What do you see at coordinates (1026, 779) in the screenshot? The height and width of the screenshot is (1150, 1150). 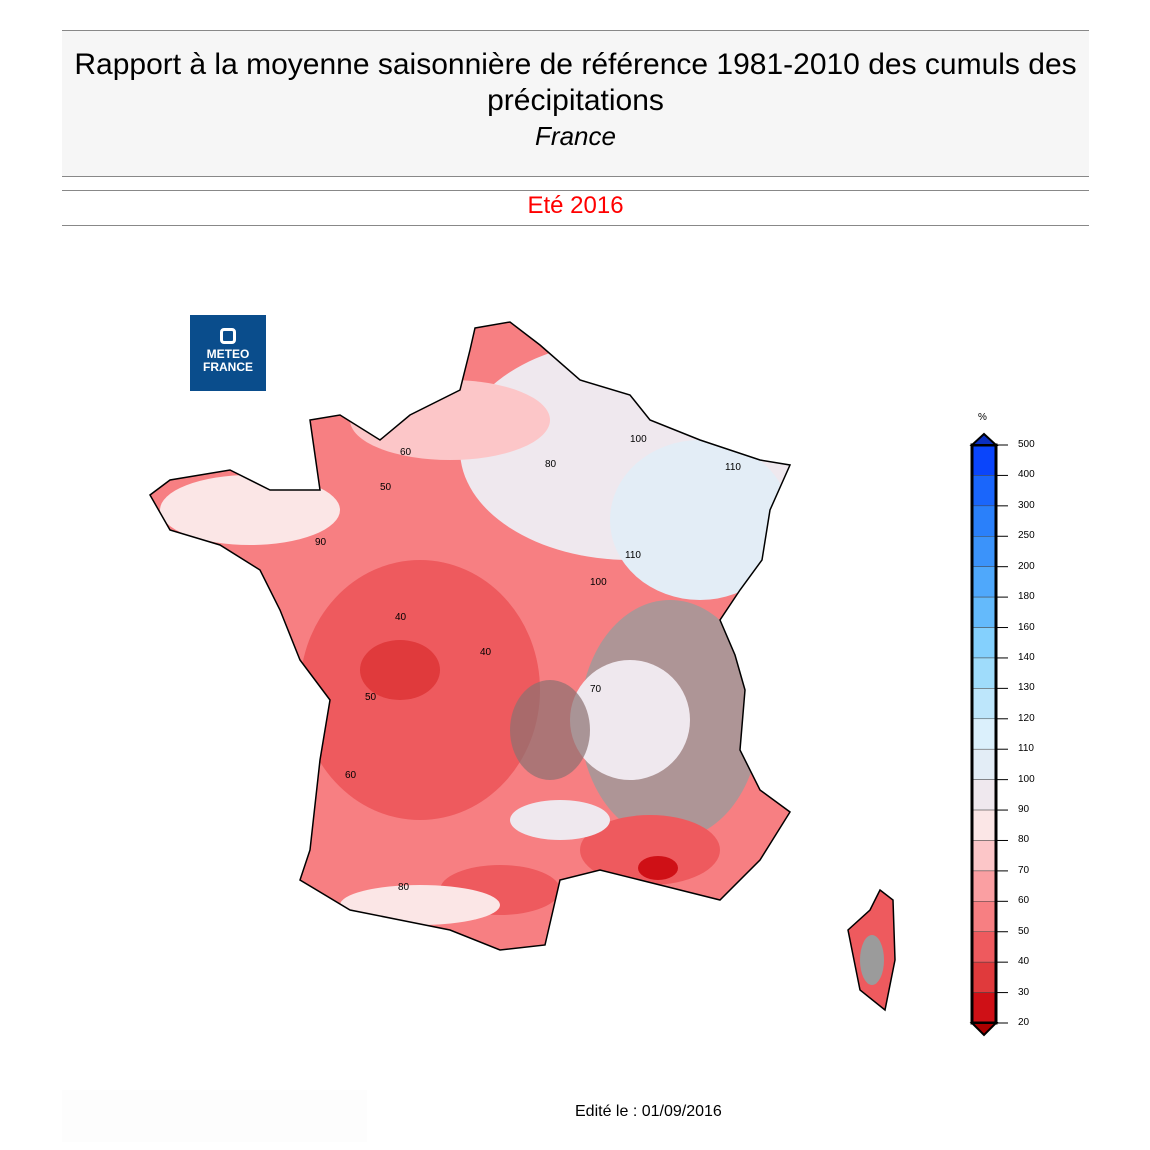 I see `legend-tick-label: 100` at bounding box center [1026, 779].